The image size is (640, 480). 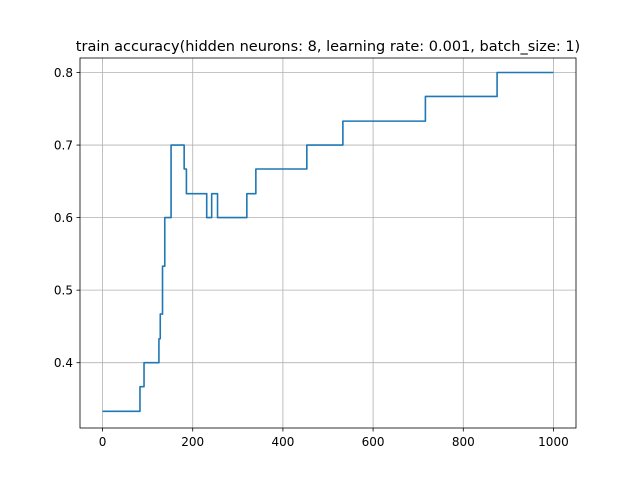 What do you see at coordinates (192, 442) in the screenshot?
I see `x-tick-label: 200` at bounding box center [192, 442].